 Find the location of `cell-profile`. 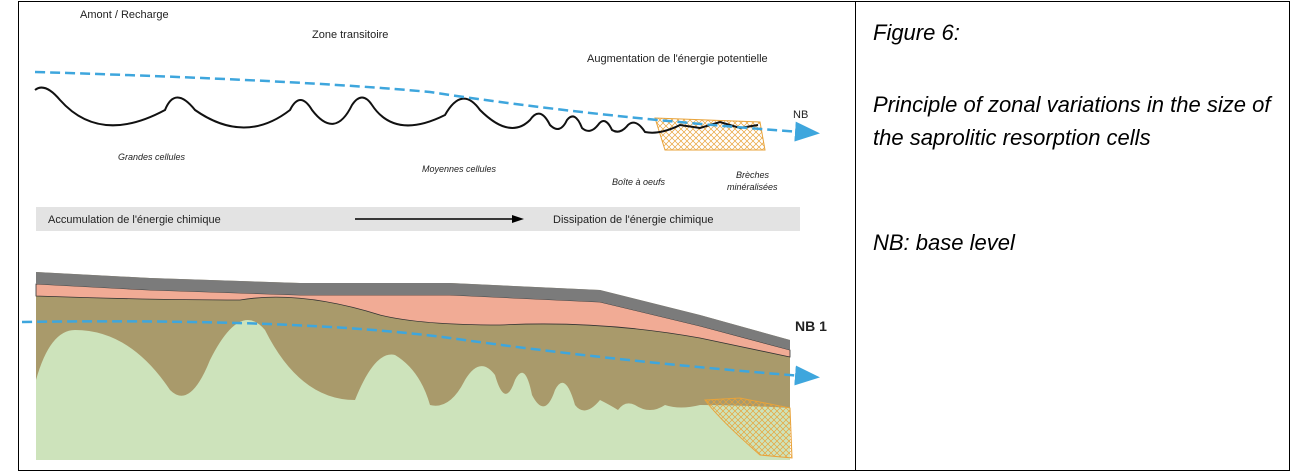

cell-profile is located at coordinates (396, 110).